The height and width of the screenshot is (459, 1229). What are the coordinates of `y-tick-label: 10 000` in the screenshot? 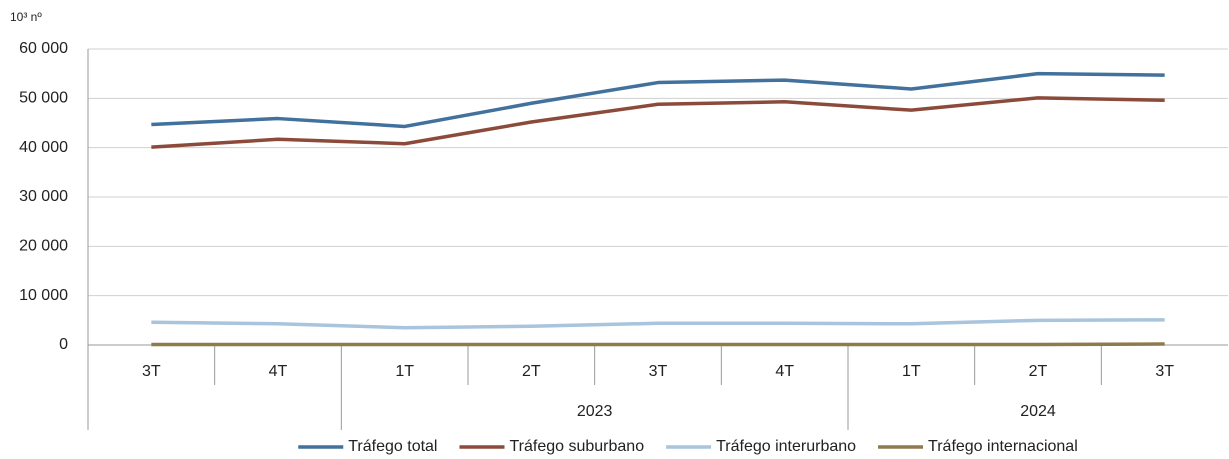 It's located at (43, 295).